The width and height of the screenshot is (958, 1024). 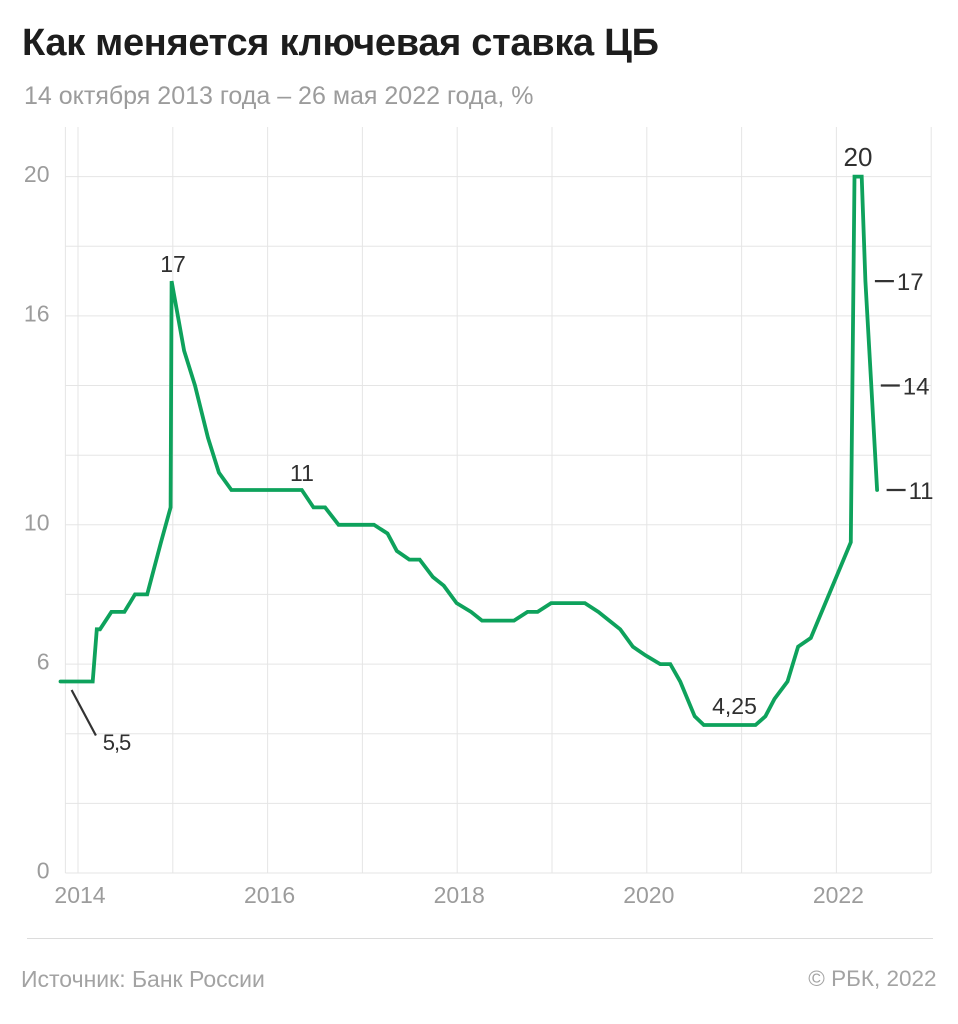 I want to click on svg-text: 4,25, so click(x=734, y=706).